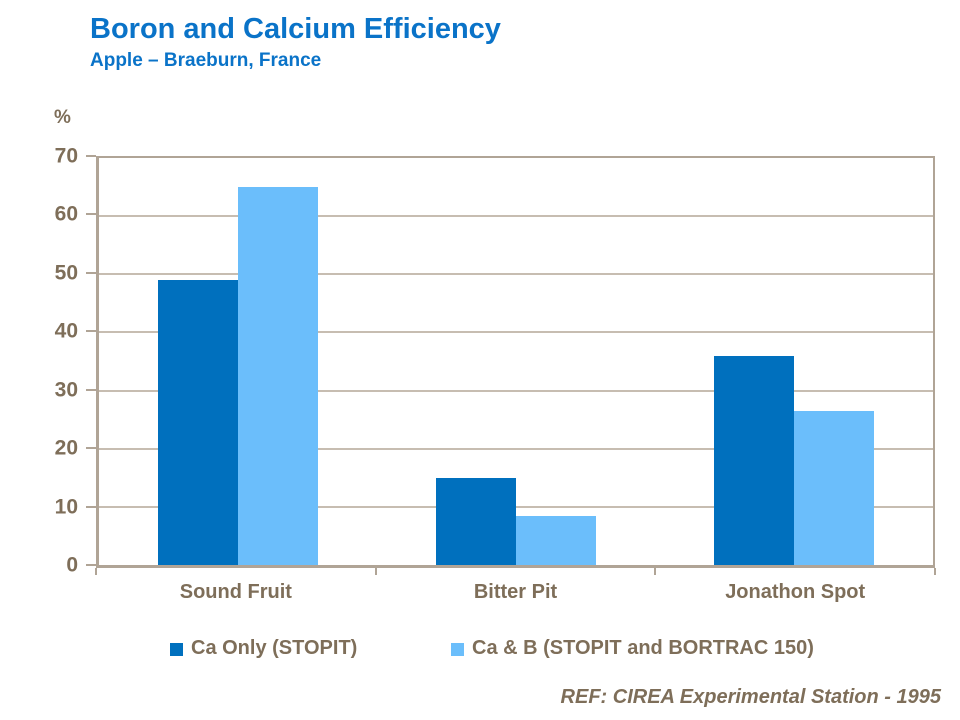  I want to click on x-category-label-sound-fruit: Sound Fruit, so click(235, 592).